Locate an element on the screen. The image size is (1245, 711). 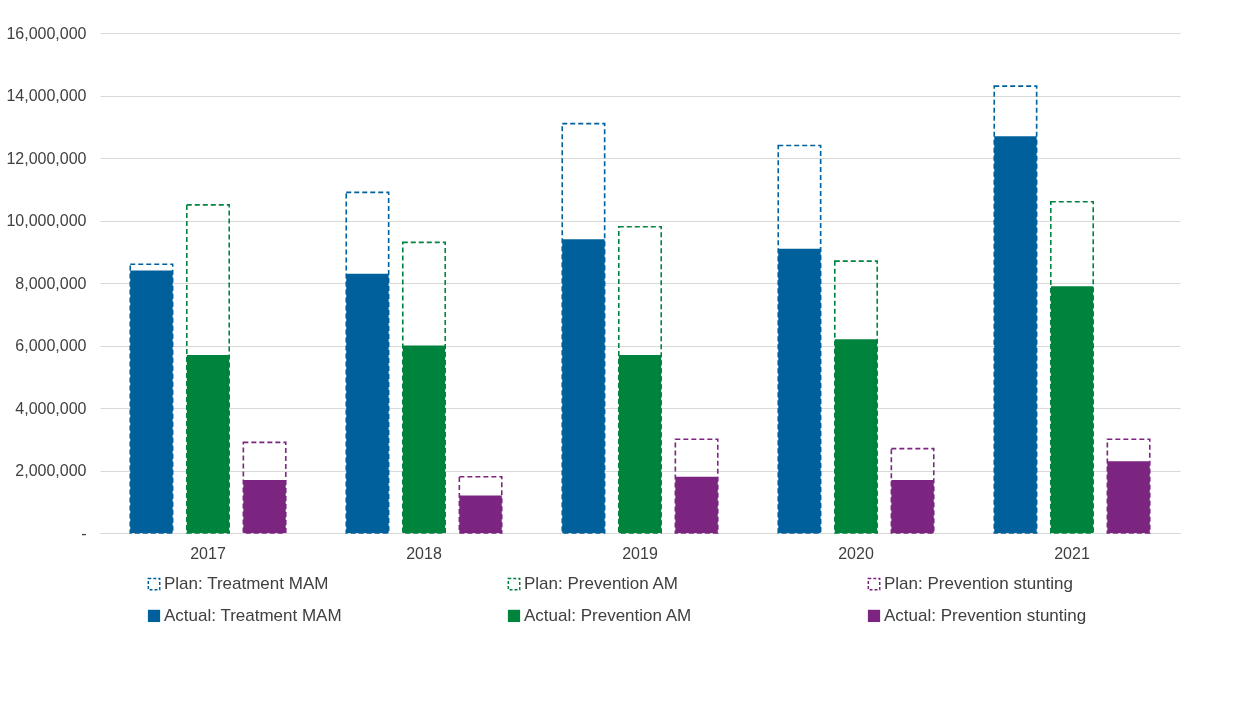
y-tick-label: 10,000,000 is located at coordinates (46, 220).